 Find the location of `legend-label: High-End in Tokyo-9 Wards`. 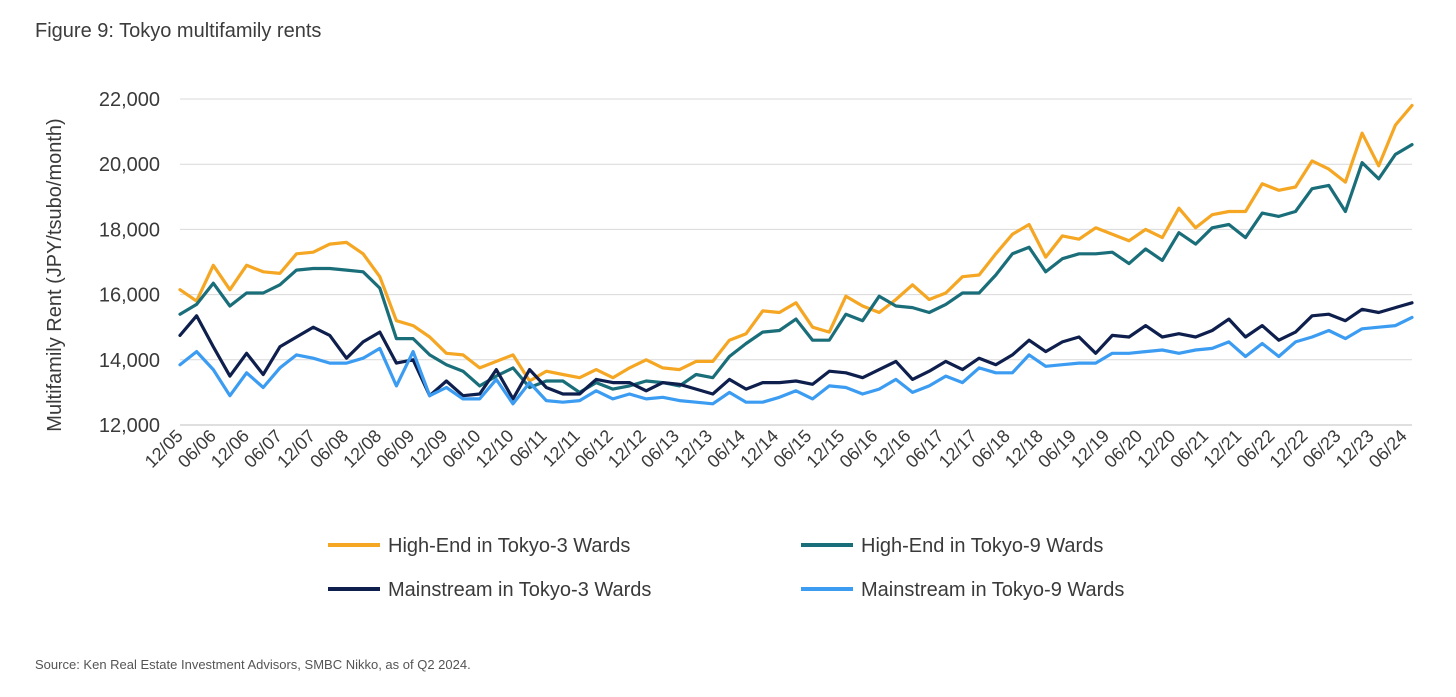

legend-label: High-End in Tokyo-9 Wards is located at coordinates (982, 546).